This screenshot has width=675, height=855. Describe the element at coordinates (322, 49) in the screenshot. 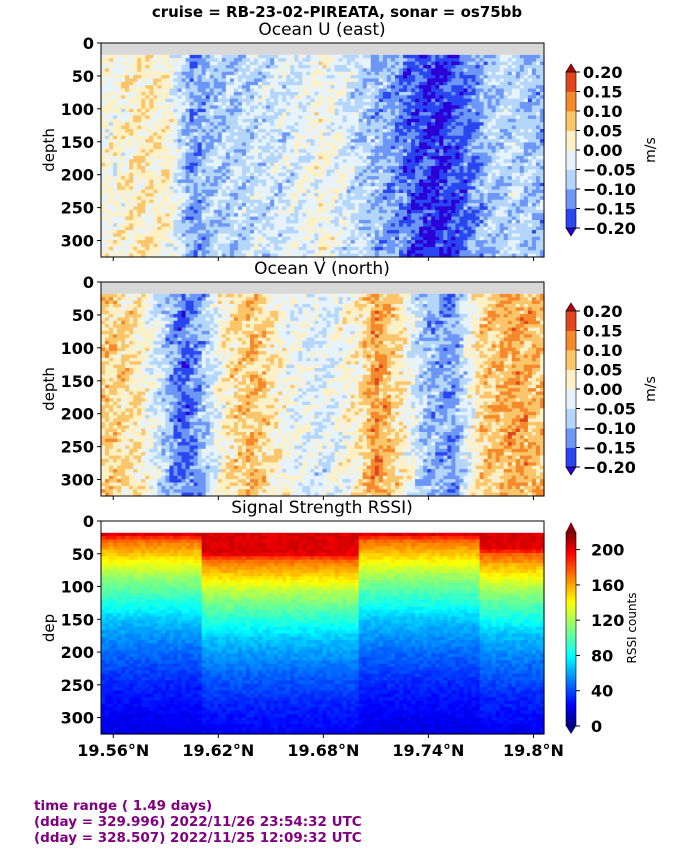

I see `no-data-band` at that location.